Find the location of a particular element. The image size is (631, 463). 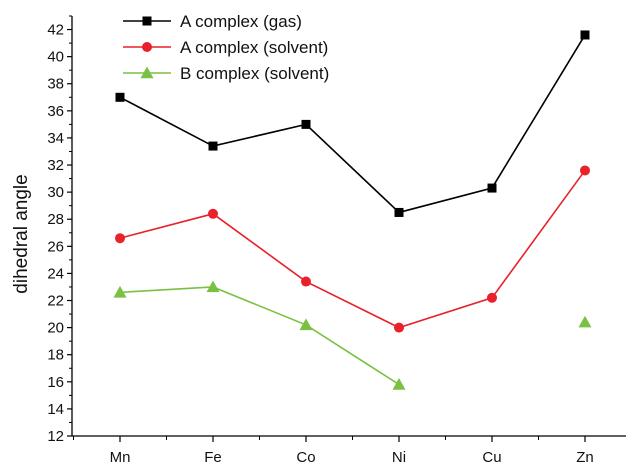

legend-label: A complex (gas) is located at coordinates (241, 21).